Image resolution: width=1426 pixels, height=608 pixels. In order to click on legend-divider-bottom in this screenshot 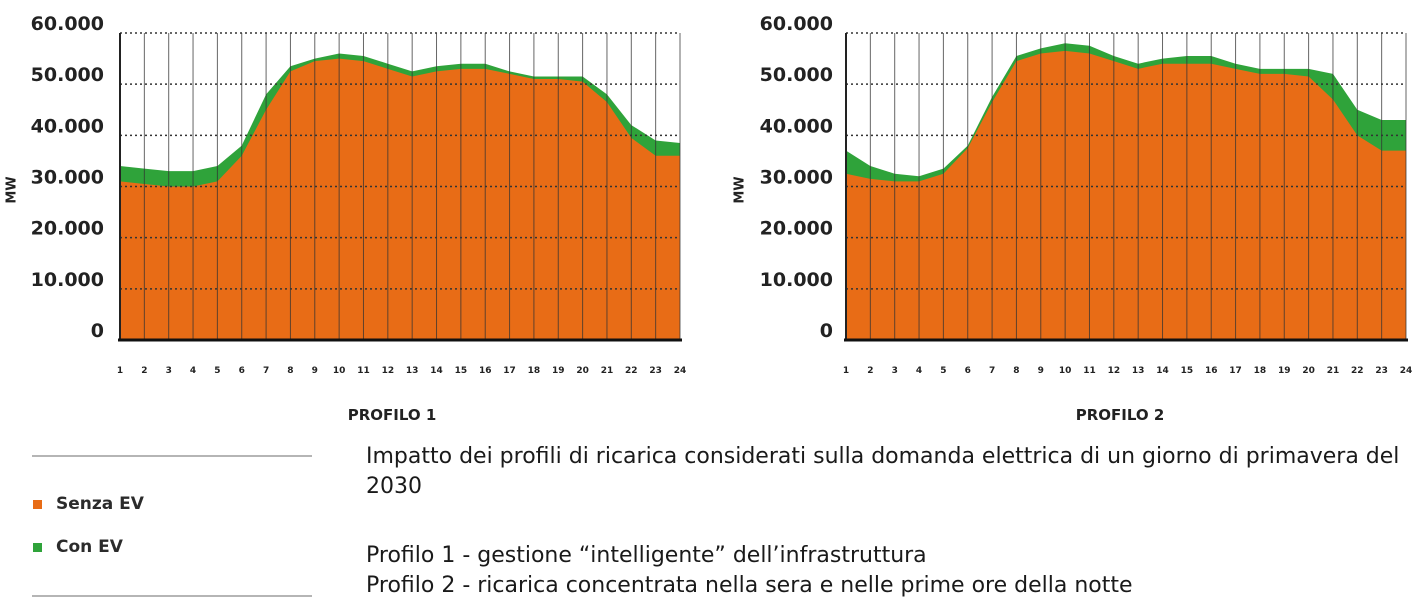, I will do `click(172, 596)`.